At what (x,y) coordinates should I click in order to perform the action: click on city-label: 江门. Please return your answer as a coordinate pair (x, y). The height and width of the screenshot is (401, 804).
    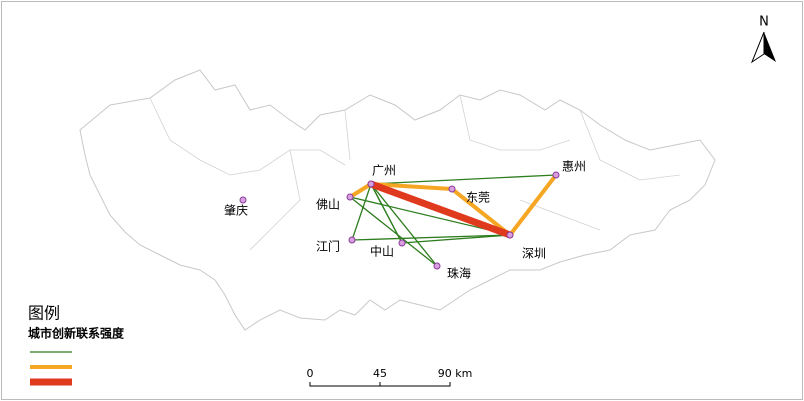
    Looking at the image, I should click on (328, 246).